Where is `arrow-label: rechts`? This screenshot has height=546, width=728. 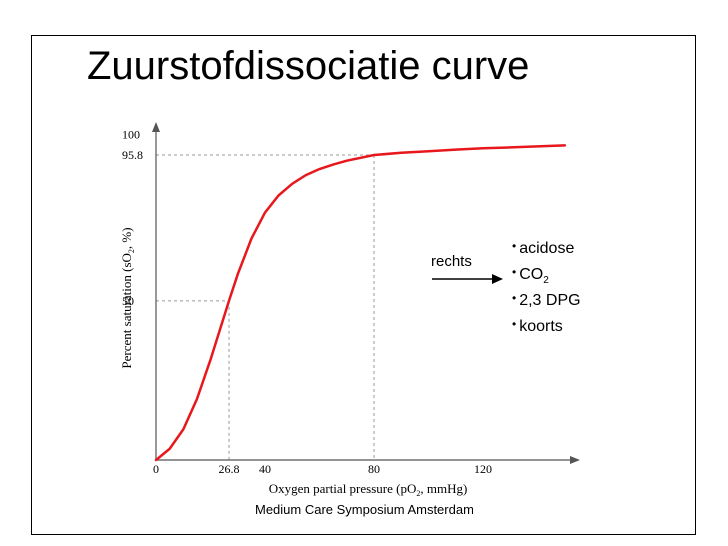
arrow-label: rechts is located at coordinates (451, 261).